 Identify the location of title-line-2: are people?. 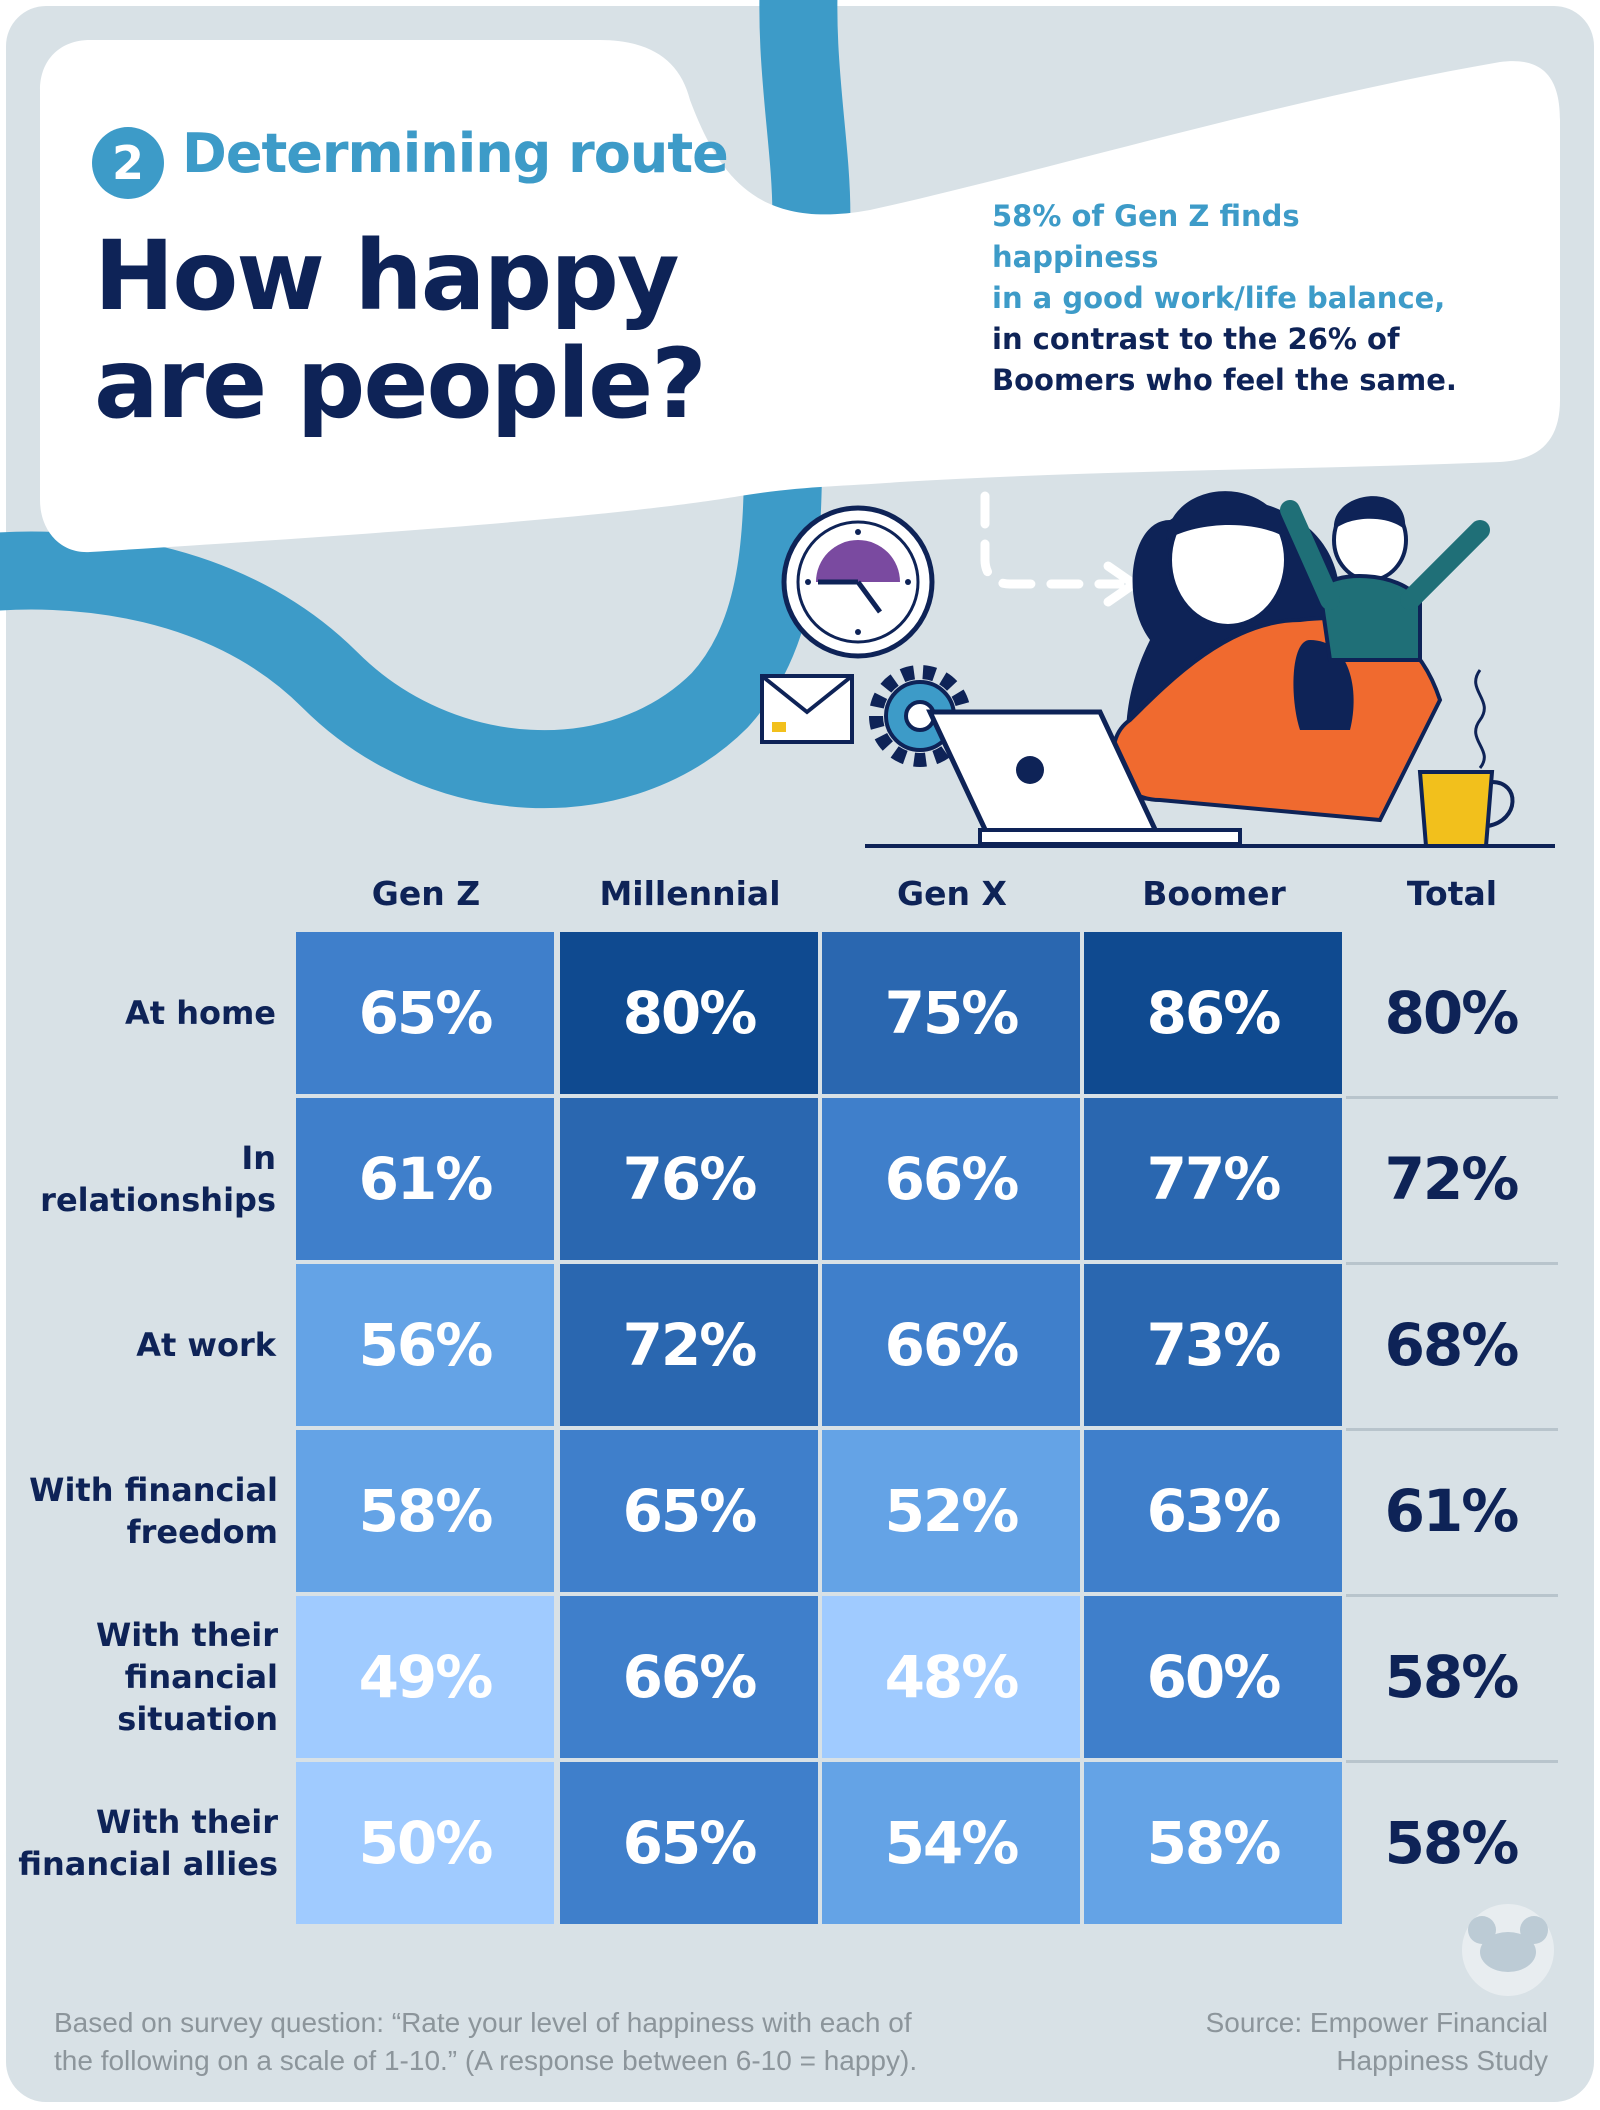
(400, 384).